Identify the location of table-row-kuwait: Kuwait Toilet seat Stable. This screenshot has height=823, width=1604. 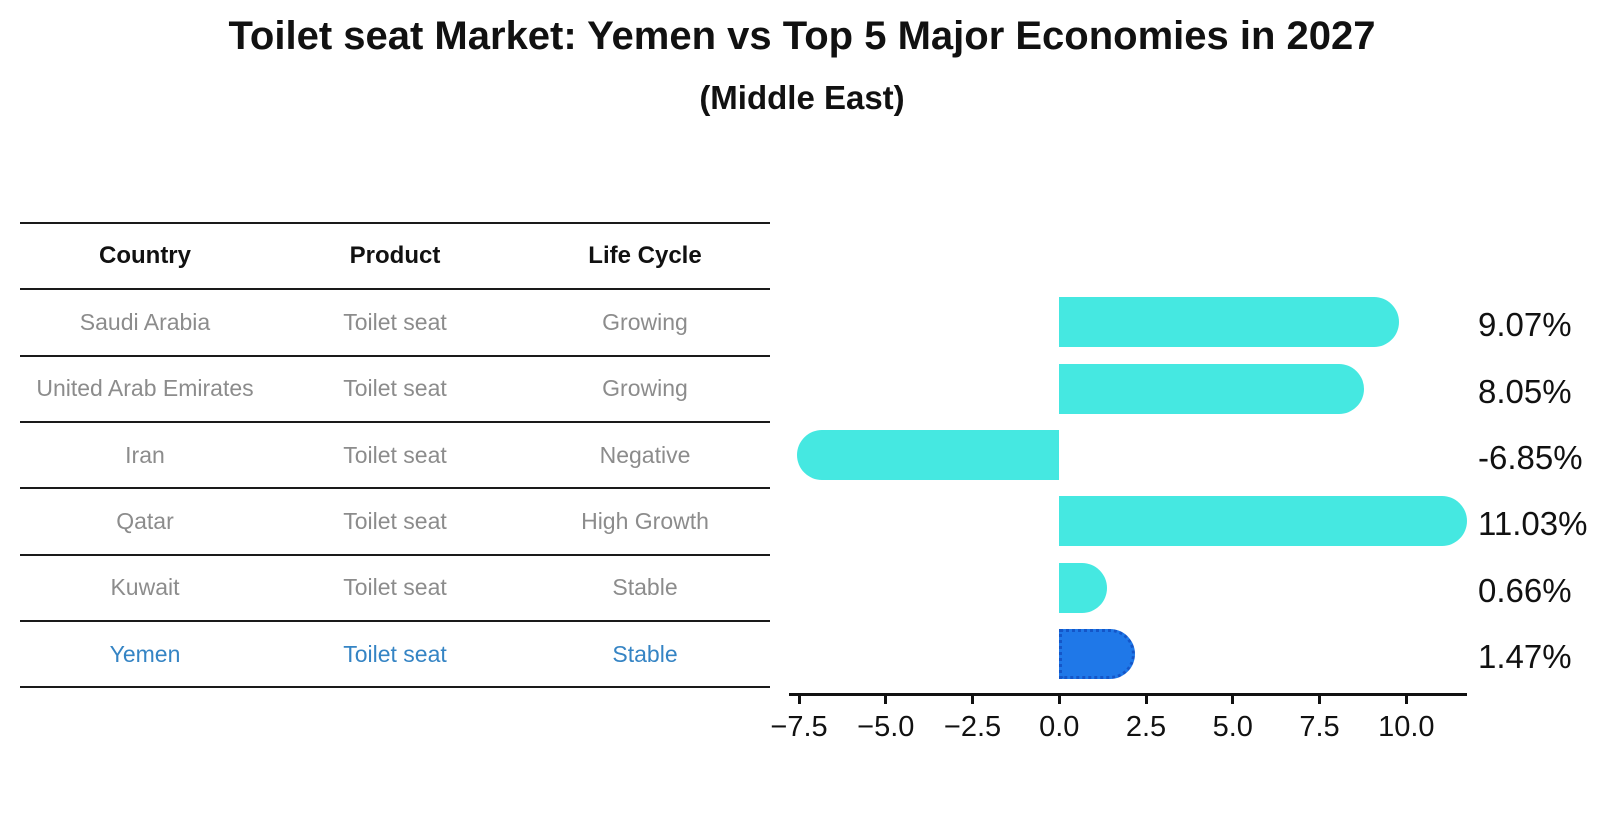
(395, 589).